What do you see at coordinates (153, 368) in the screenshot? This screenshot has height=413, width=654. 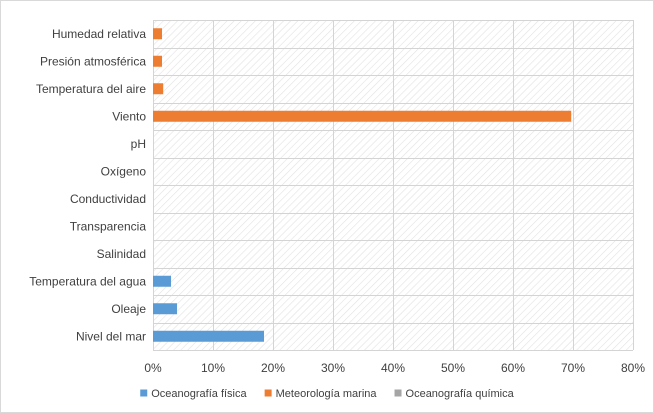 I see `x-tick-label: 0%` at bounding box center [153, 368].